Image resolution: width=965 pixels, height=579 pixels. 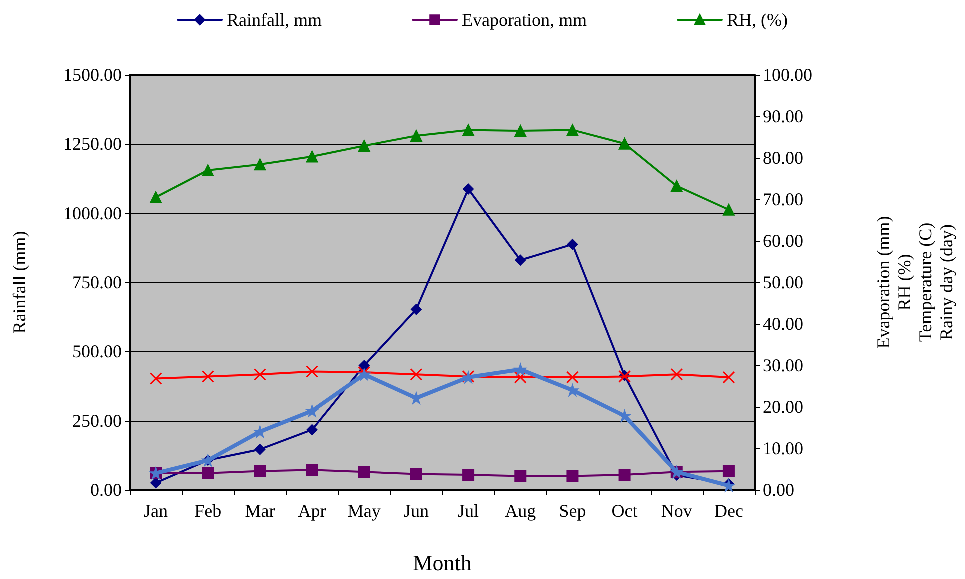 What do you see at coordinates (416, 511) in the screenshot?
I see `x-tick-label: Jun` at bounding box center [416, 511].